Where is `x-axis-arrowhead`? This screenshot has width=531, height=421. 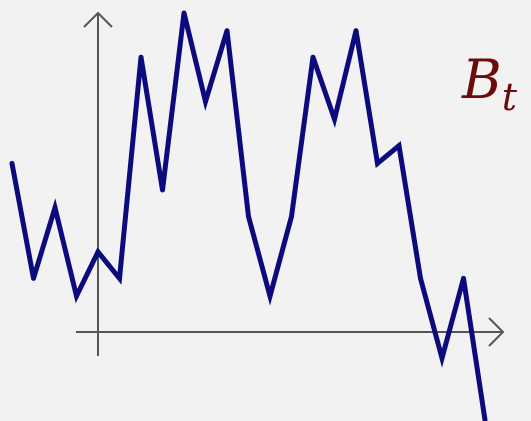 x-axis-arrowhead is located at coordinates (496, 332).